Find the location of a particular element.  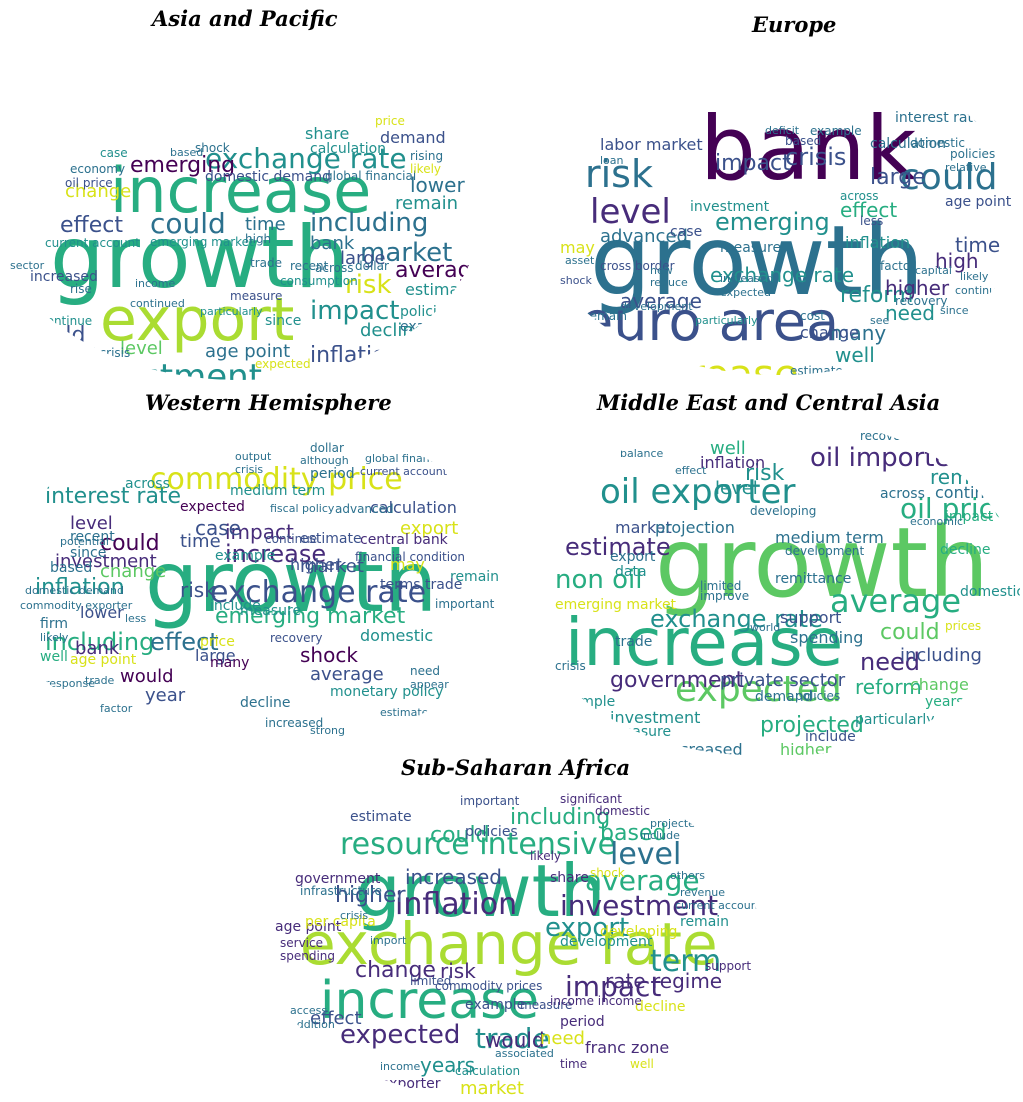

cloud-word: rate regime is located at coordinates (664, 981).